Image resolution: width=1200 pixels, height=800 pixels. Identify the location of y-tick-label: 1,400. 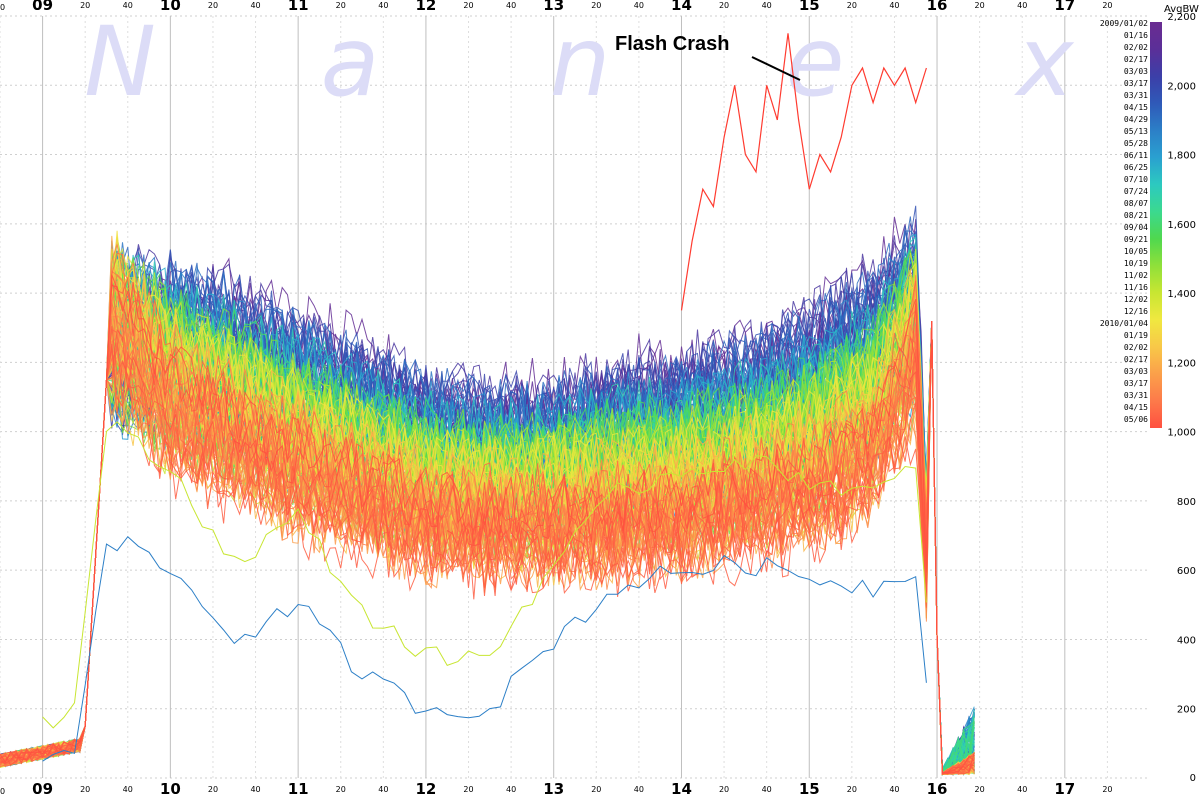
(1181, 294).